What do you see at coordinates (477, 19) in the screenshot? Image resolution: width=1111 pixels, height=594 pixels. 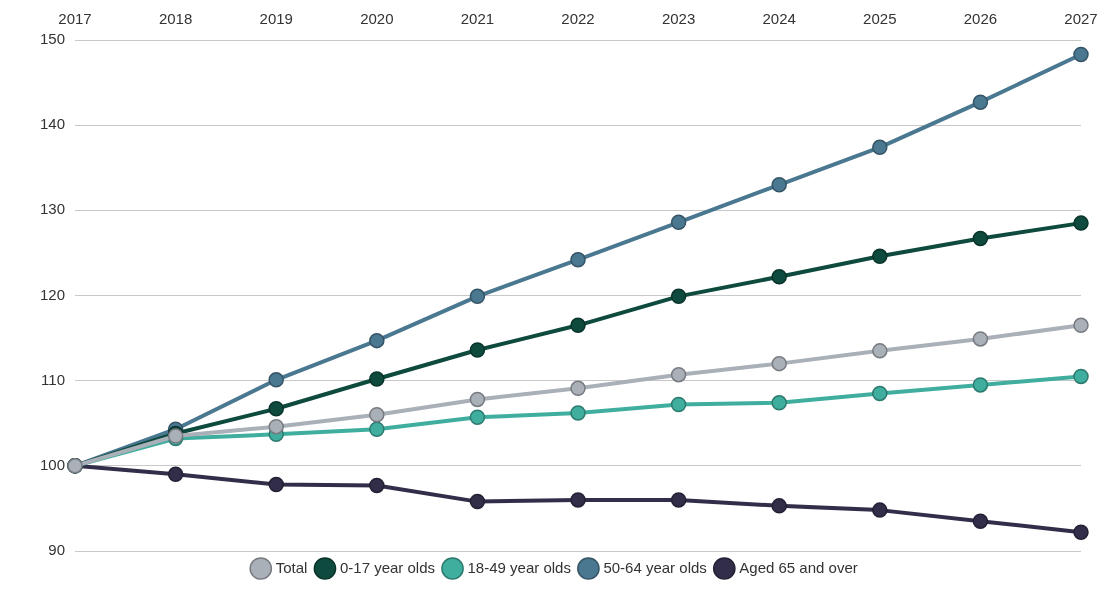 I see `x-tick-label: 2021` at bounding box center [477, 19].